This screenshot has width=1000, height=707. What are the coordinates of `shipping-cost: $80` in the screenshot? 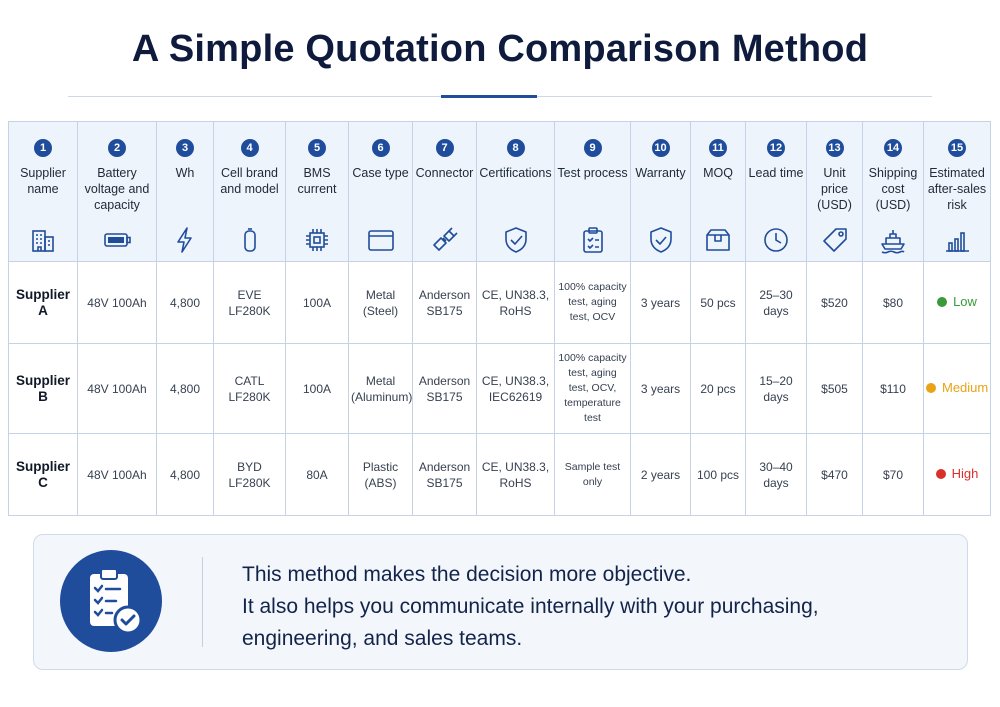 It's located at (893, 302).